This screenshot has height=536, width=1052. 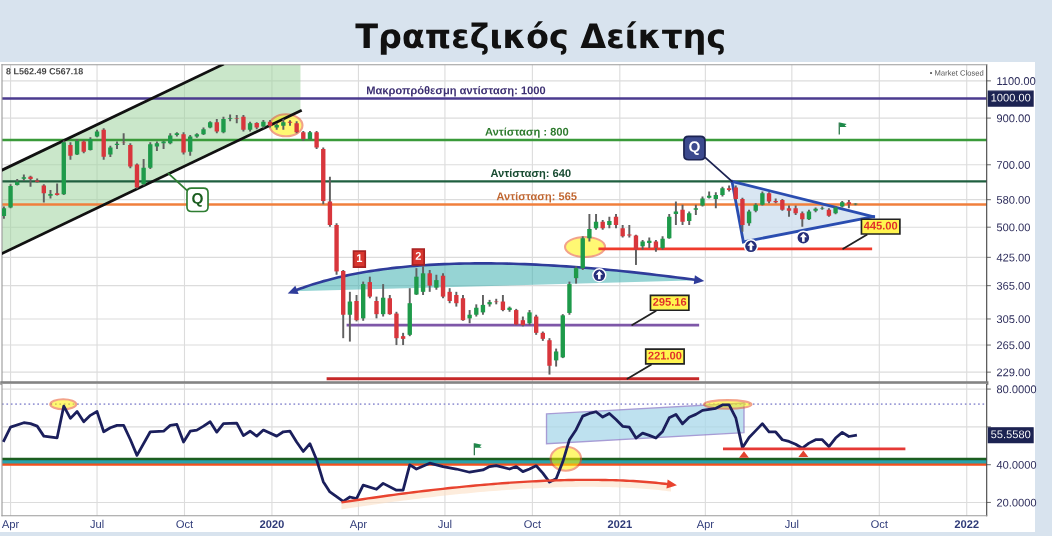 What do you see at coordinates (1013, 319) in the screenshot?
I see `y-tick-label: 305.00` at bounding box center [1013, 319].